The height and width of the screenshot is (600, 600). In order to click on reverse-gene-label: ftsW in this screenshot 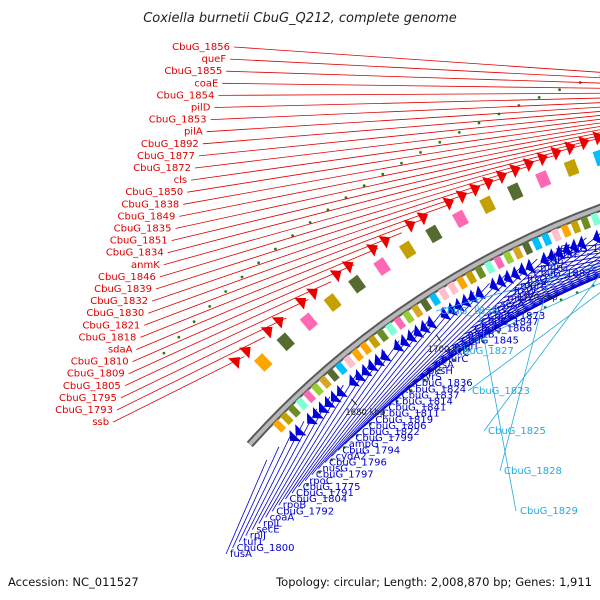, I will do `click(525, 292)`.